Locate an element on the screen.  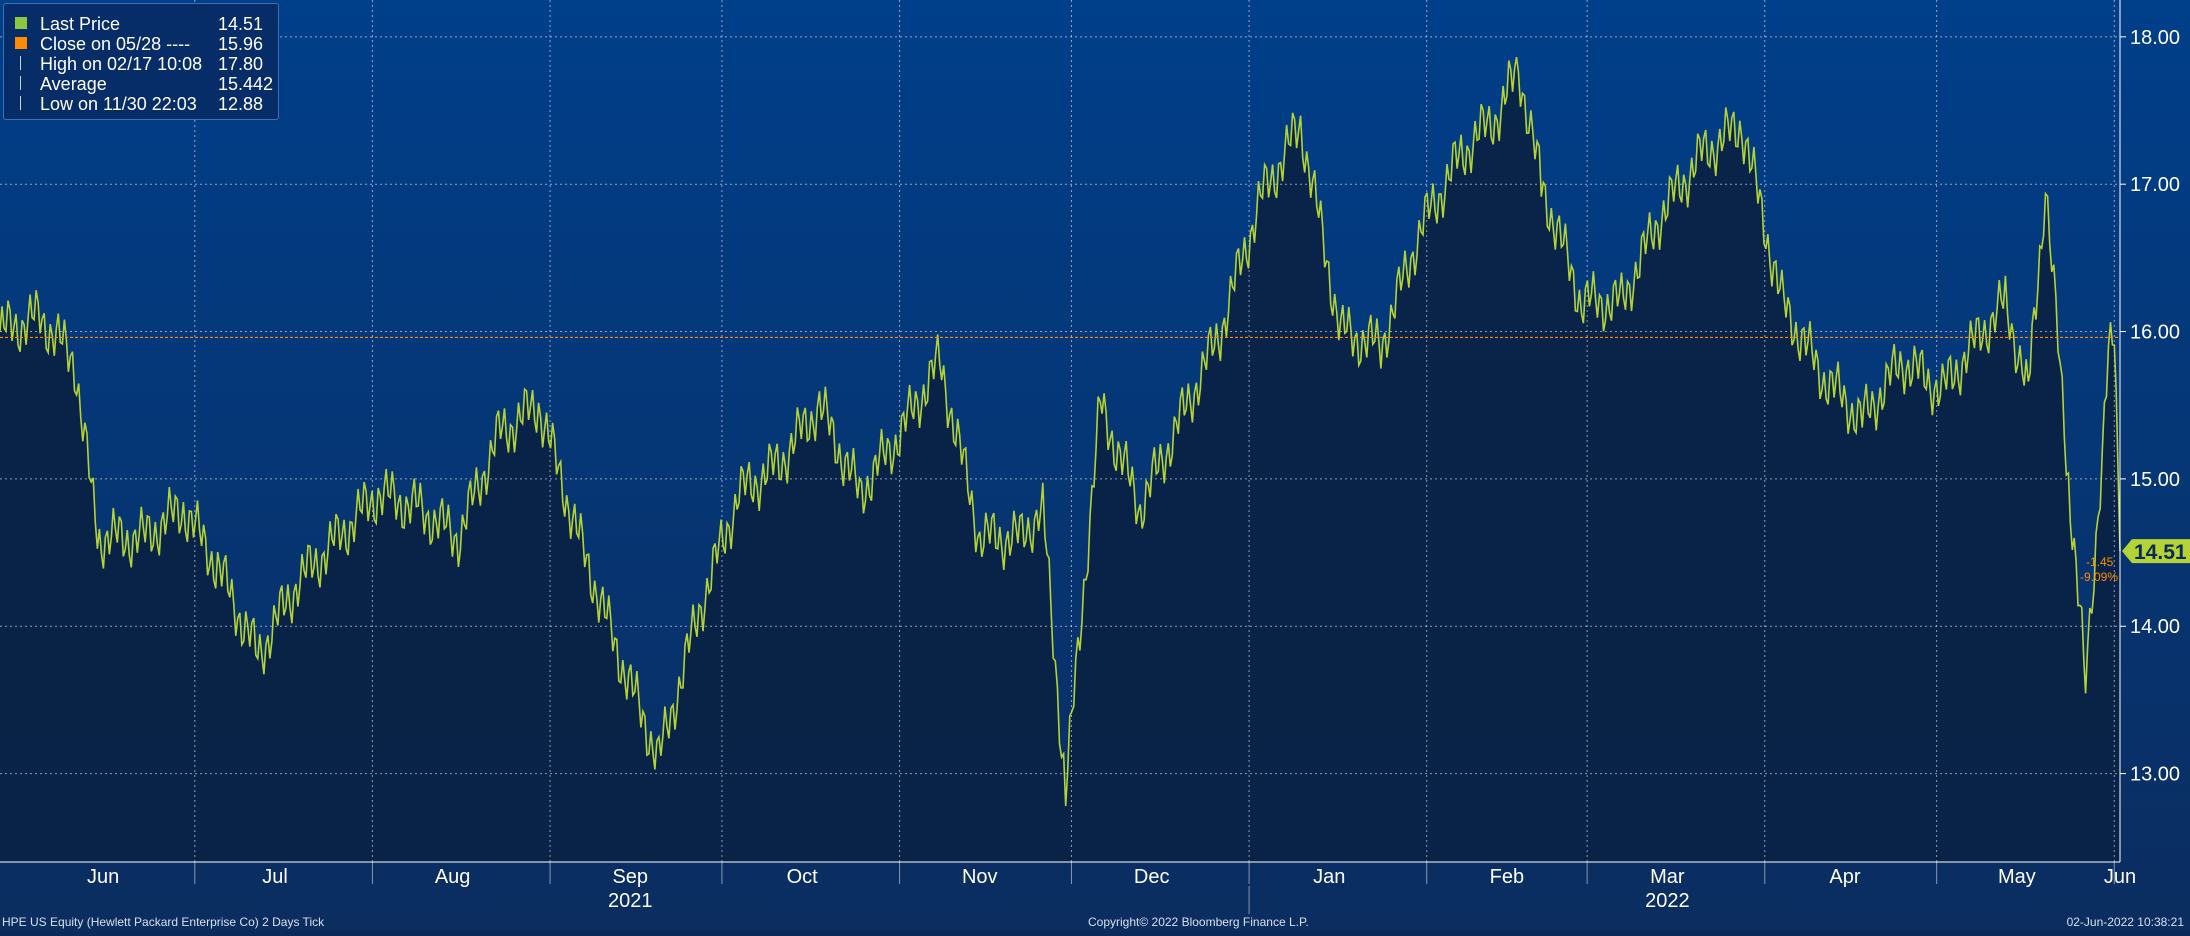
x-tick-label: Apr is located at coordinates (1844, 877).